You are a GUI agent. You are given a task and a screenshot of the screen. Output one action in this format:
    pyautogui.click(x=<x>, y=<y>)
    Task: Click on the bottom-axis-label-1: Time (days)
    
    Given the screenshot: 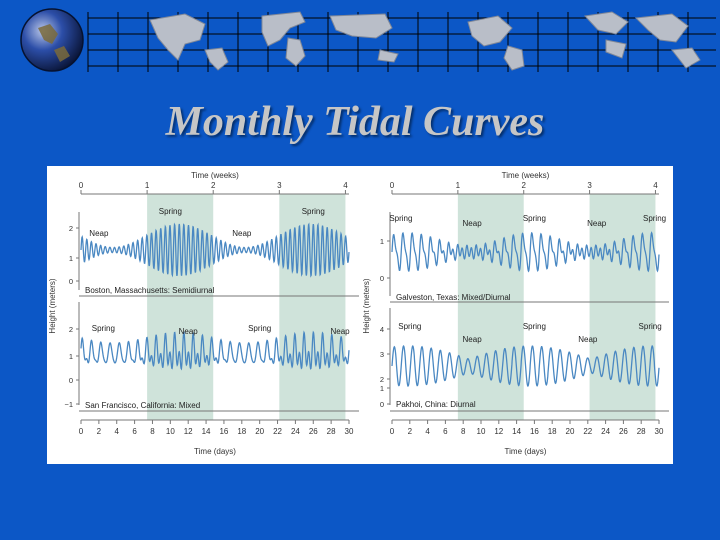 What is the action you would take?
    pyautogui.click(x=526, y=451)
    